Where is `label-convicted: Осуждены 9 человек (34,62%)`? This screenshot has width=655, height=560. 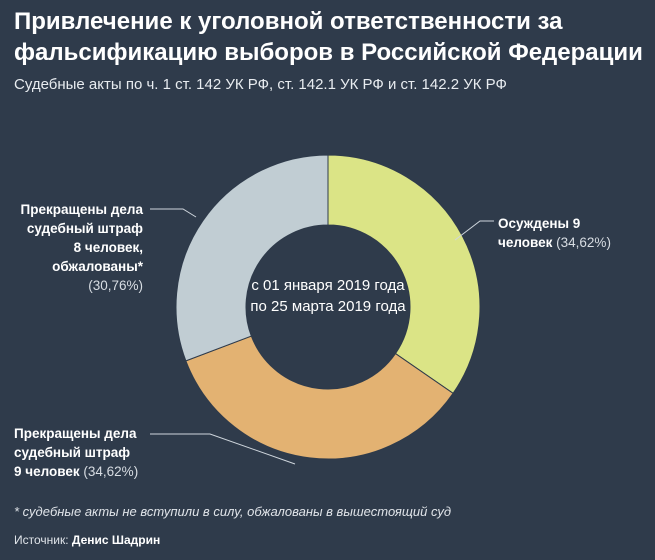
label-convicted: Осуждены 9 человек (34,62%) is located at coordinates (554, 233).